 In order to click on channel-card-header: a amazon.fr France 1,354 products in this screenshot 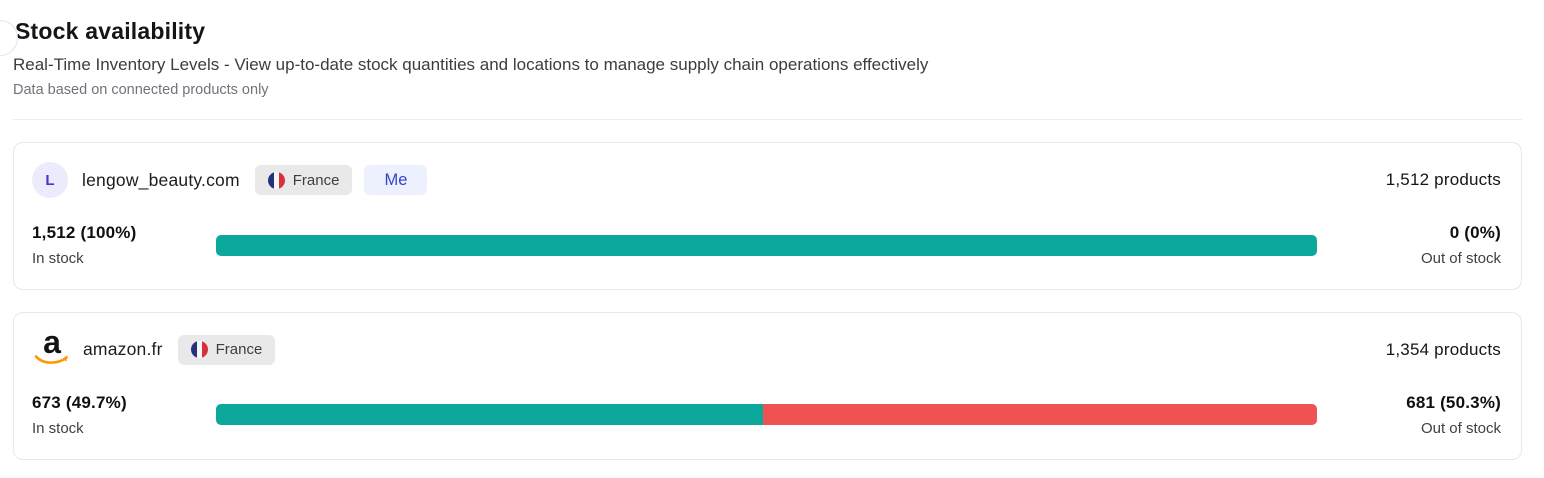, I will do `click(766, 347)`.